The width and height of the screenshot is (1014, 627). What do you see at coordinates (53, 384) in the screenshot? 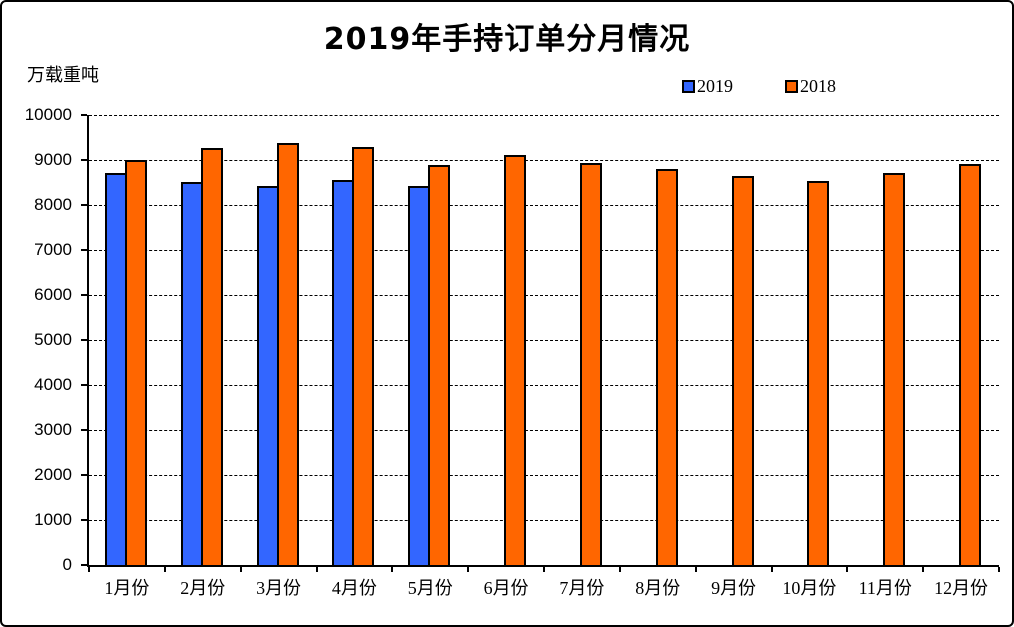
I see `y-axis-label-4000: 4000` at bounding box center [53, 384].